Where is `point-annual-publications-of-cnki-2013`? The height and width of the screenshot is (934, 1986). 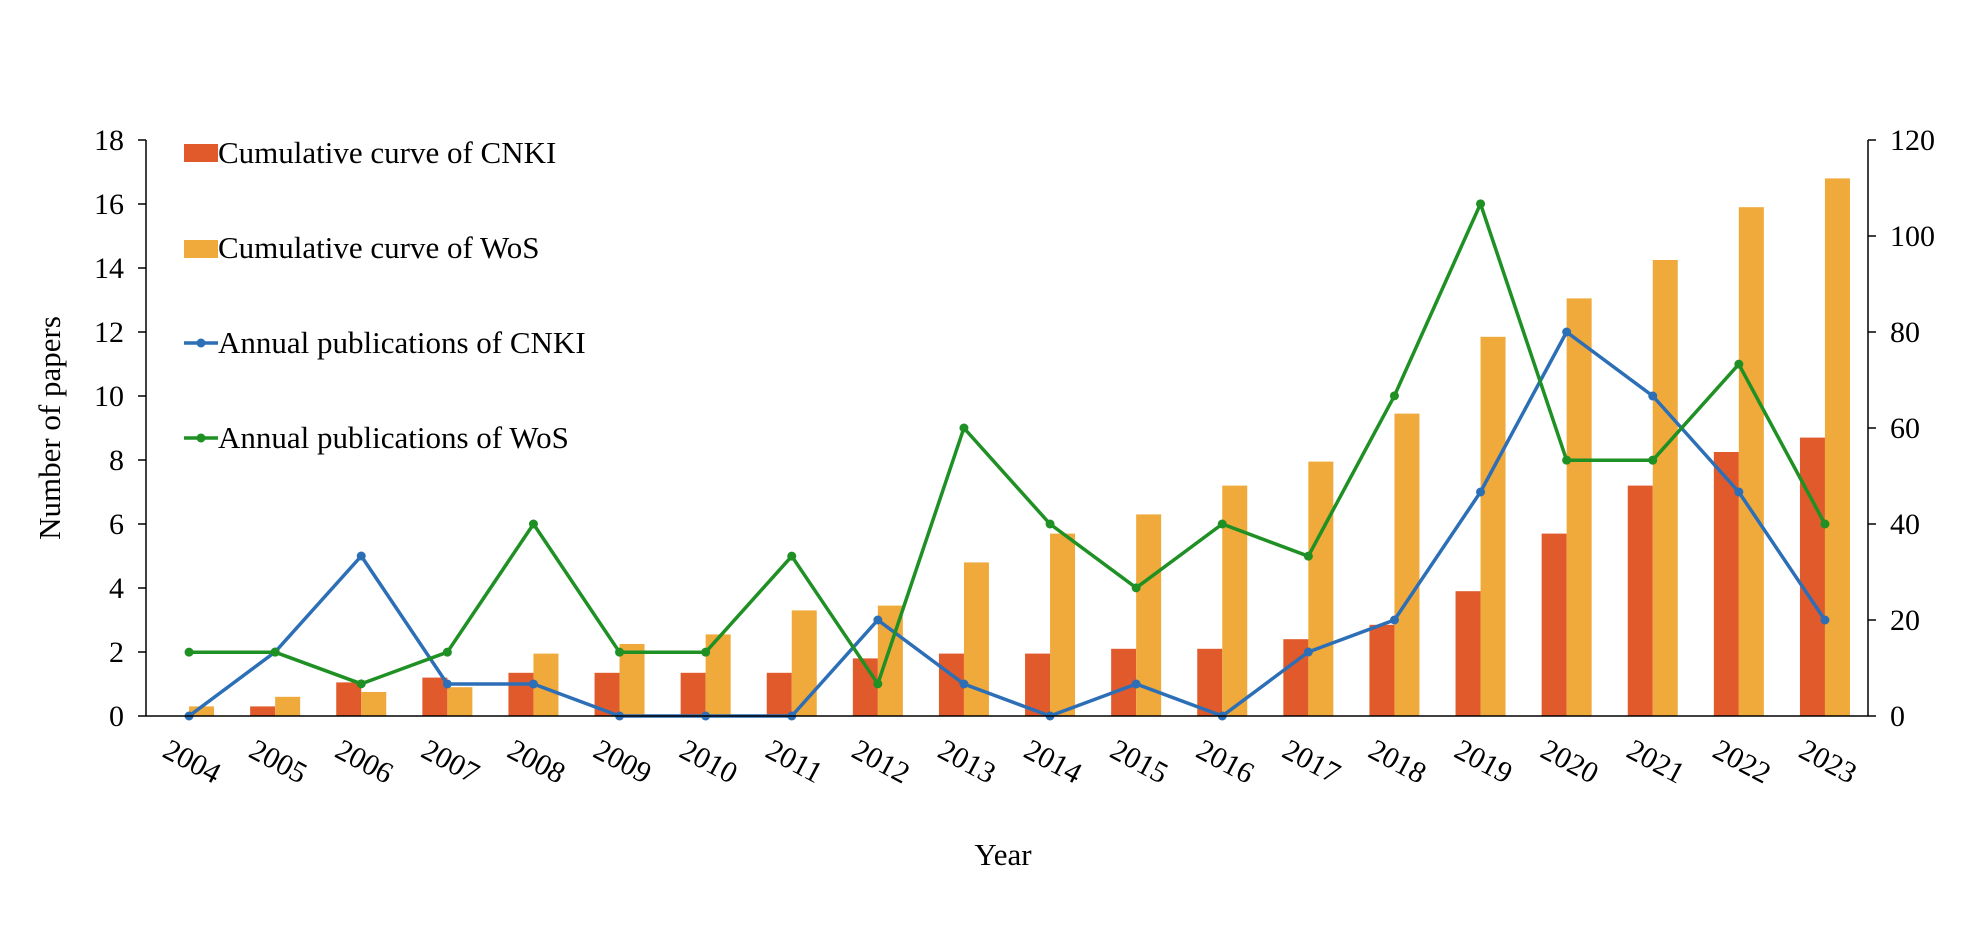
point-annual-publications-of-cnki-2013 is located at coordinates (964, 684).